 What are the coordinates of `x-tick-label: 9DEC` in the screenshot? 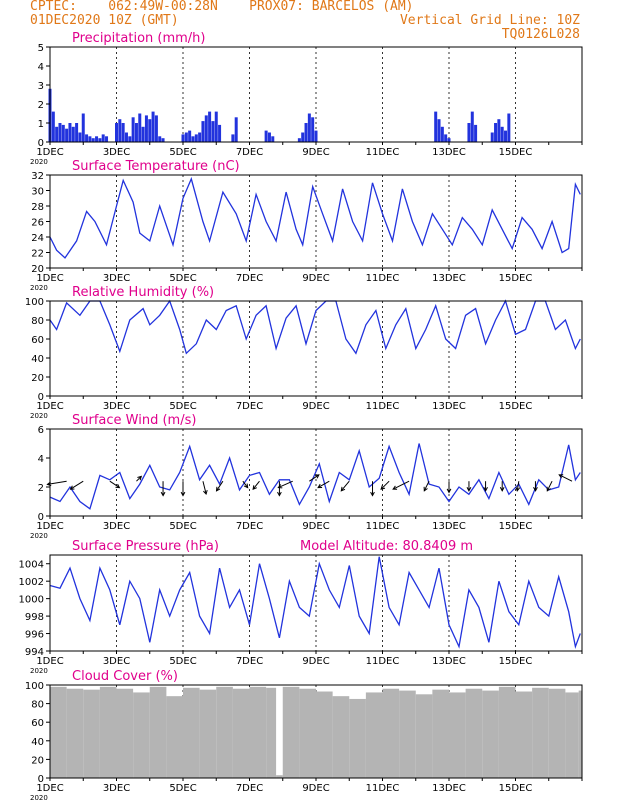 It's located at (315, 526).